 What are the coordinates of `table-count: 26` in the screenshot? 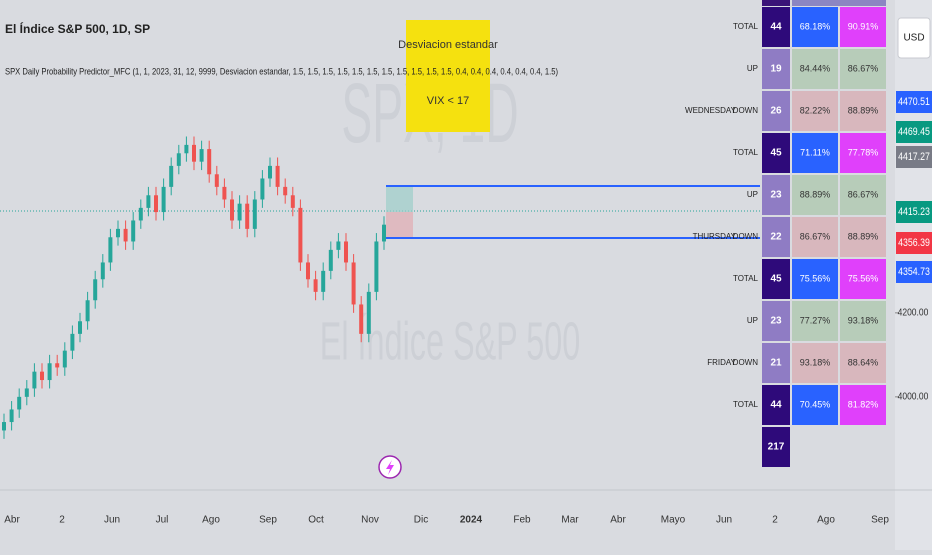 It's located at (776, 111).